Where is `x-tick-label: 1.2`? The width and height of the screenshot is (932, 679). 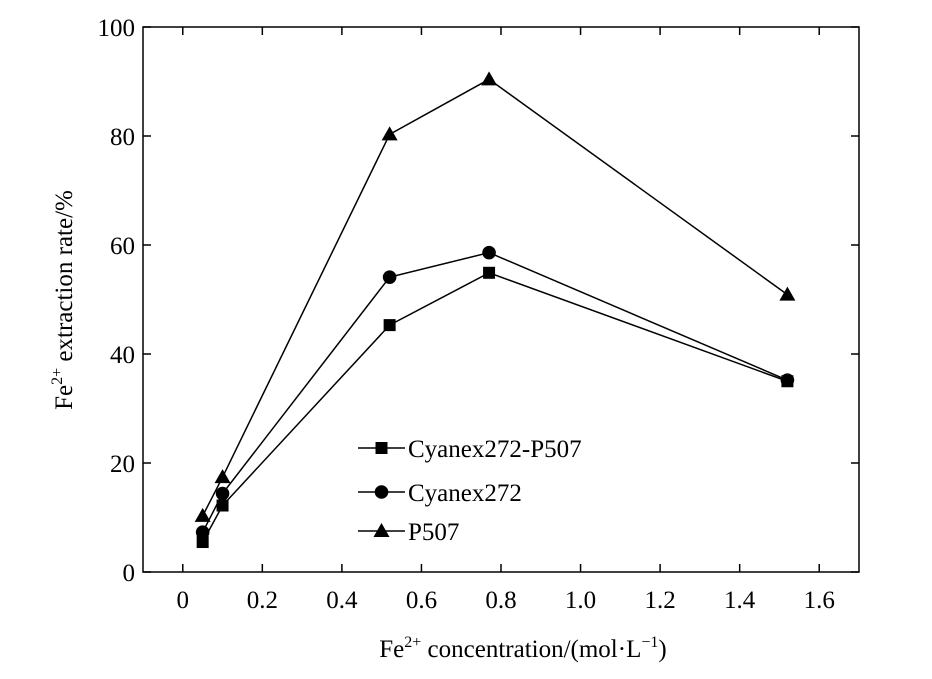 x-tick-label: 1.2 is located at coordinates (659, 600).